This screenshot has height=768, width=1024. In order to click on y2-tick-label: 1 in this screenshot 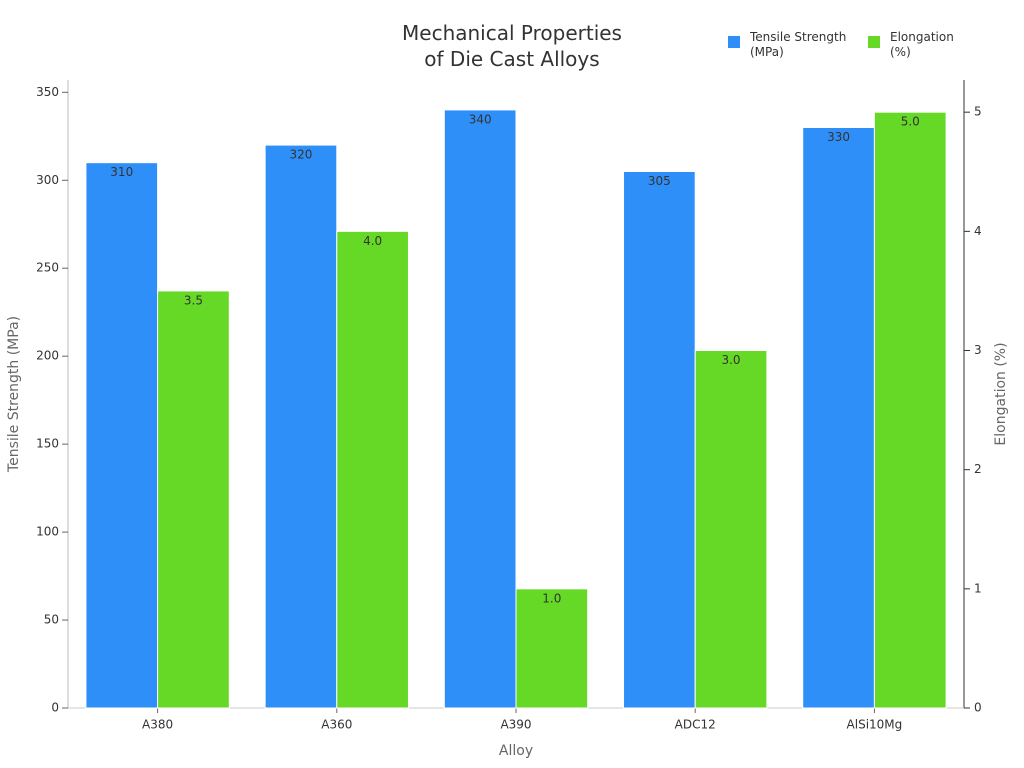, I will do `click(978, 588)`.